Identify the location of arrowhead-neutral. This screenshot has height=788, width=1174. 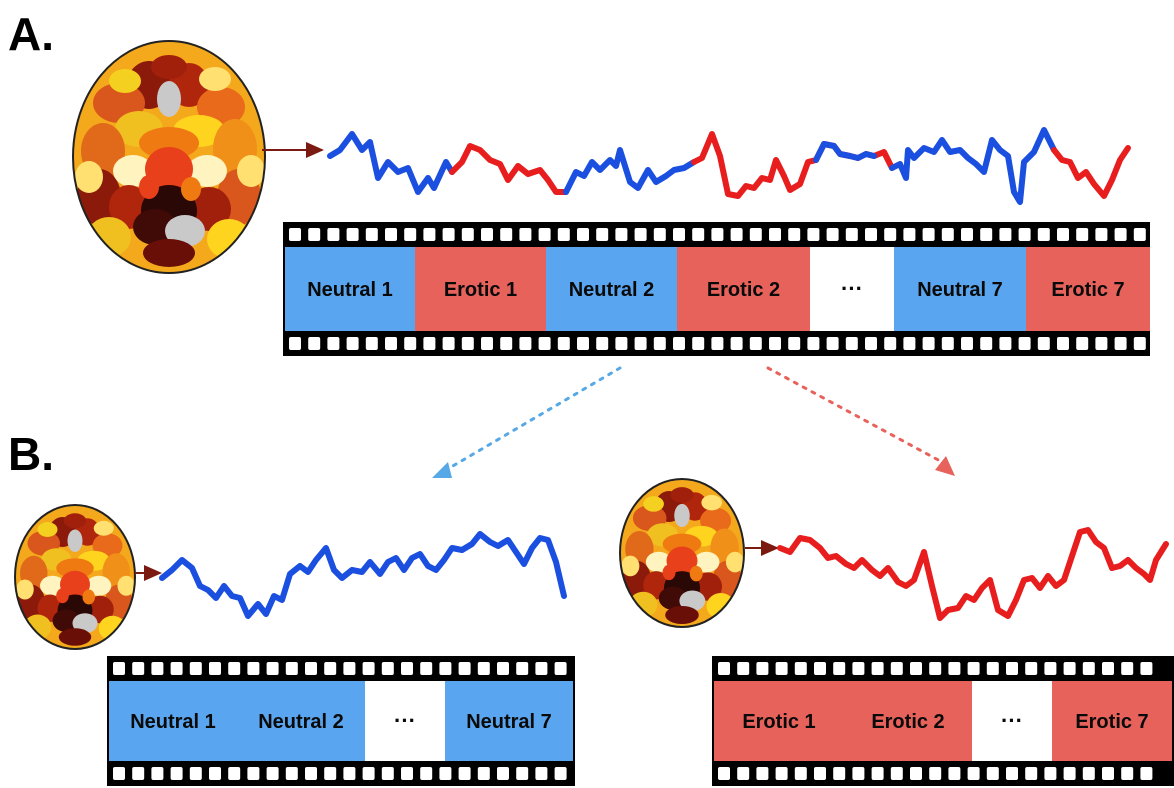
(442, 470).